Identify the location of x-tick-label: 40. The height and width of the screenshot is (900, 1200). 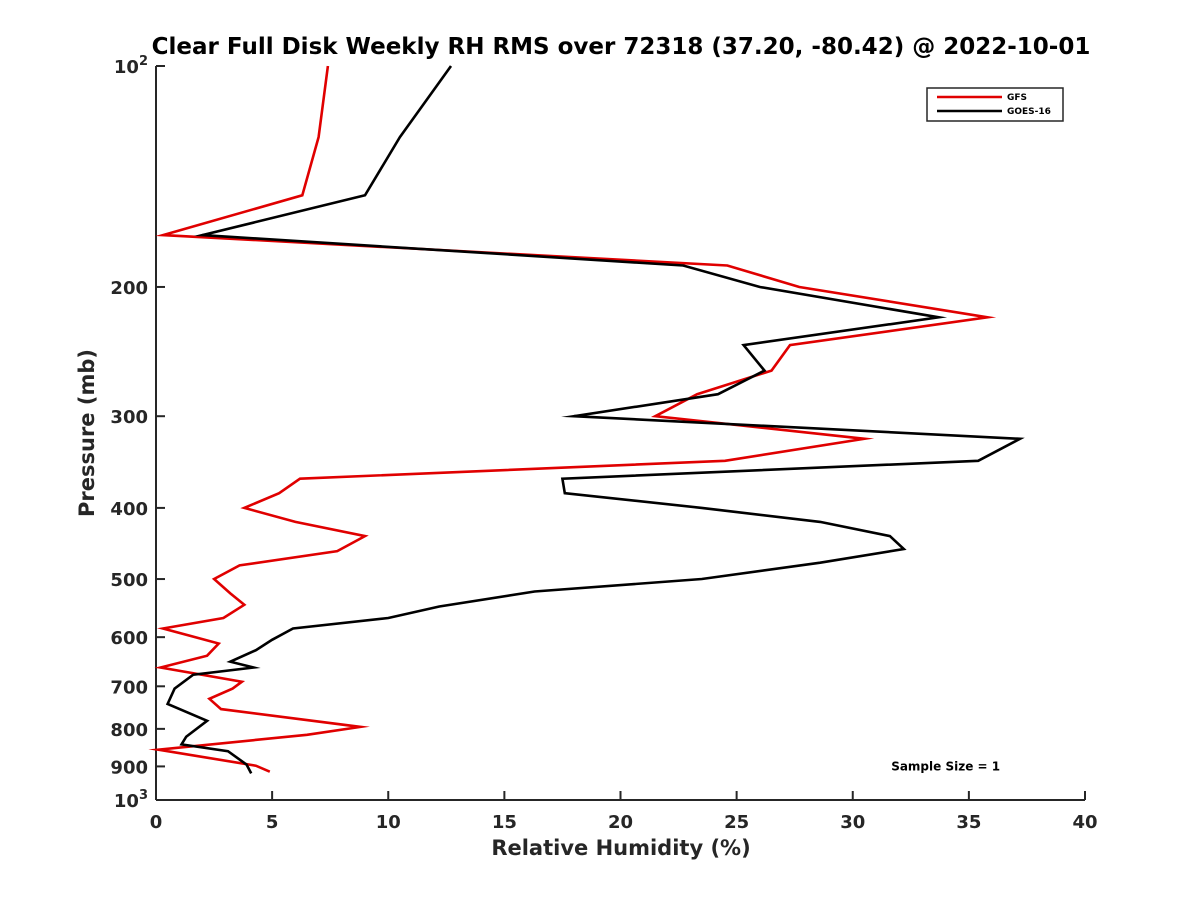
(1084, 822).